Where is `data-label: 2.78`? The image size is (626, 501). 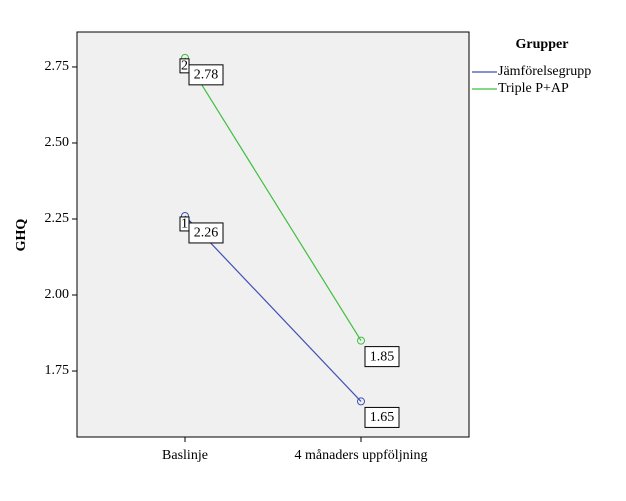
data-label: 2.78 is located at coordinates (206, 75).